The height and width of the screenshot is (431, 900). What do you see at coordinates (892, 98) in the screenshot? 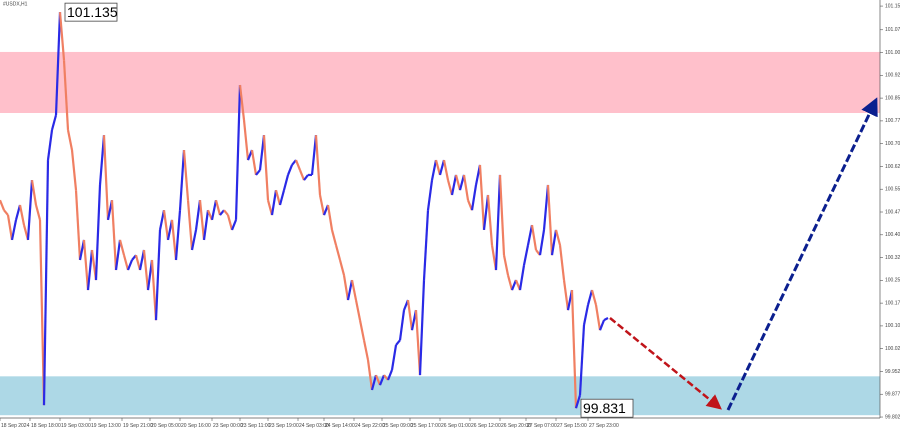
I see `y-tick-label: 100.852` at bounding box center [892, 98].